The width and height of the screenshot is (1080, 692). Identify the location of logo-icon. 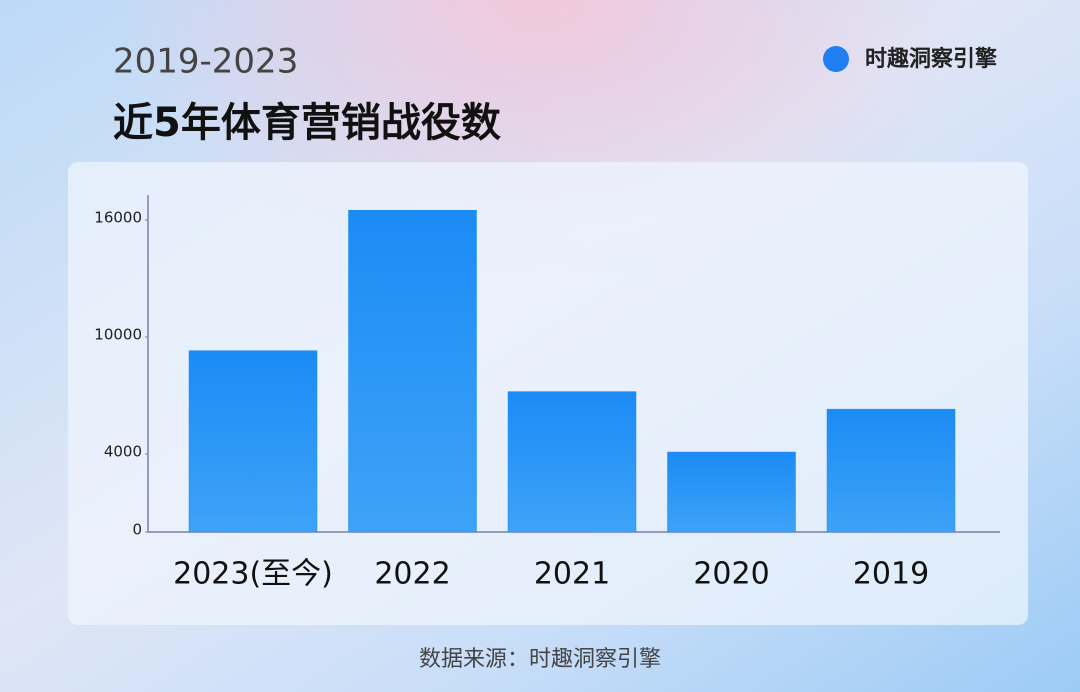
(836, 59).